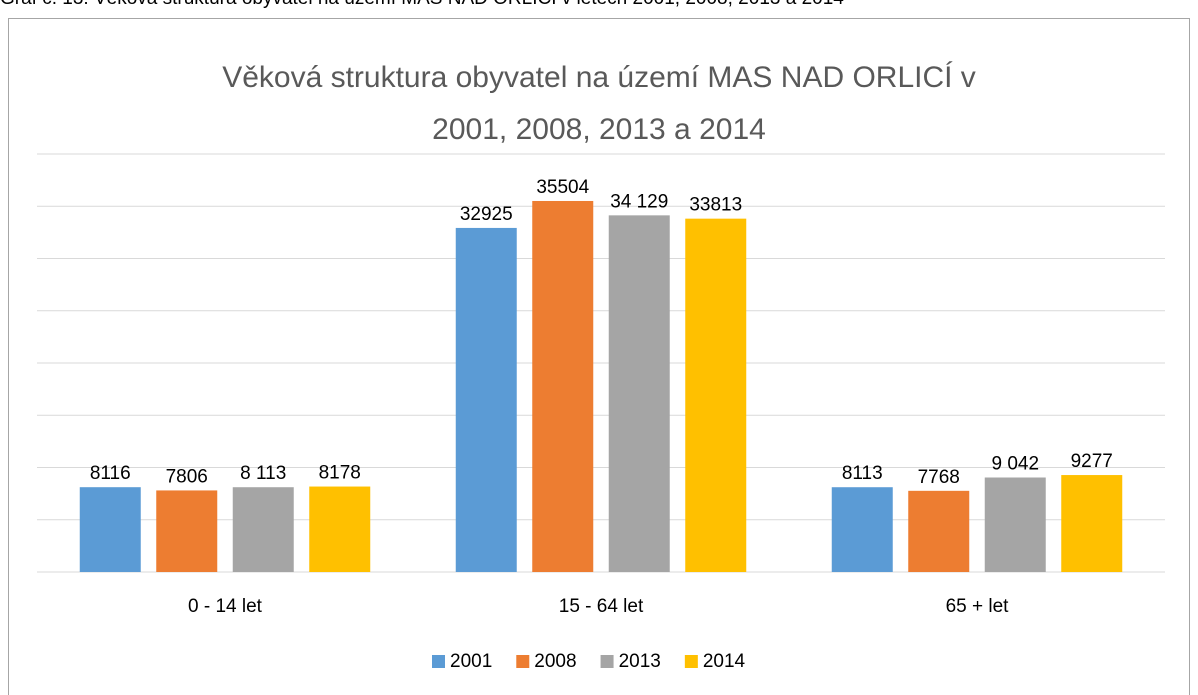 This screenshot has height=695, width=1198. Describe the element at coordinates (225, 606) in the screenshot. I see `x-tick-label: 0 - 14 let` at that location.